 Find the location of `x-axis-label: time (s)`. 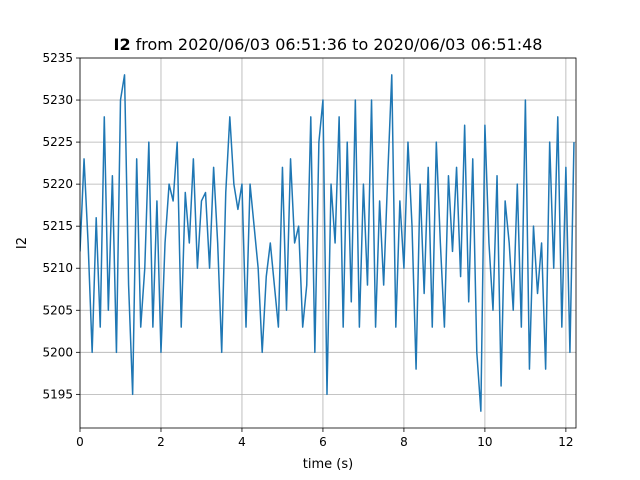

x-axis-label: time (s) is located at coordinates (328, 464).